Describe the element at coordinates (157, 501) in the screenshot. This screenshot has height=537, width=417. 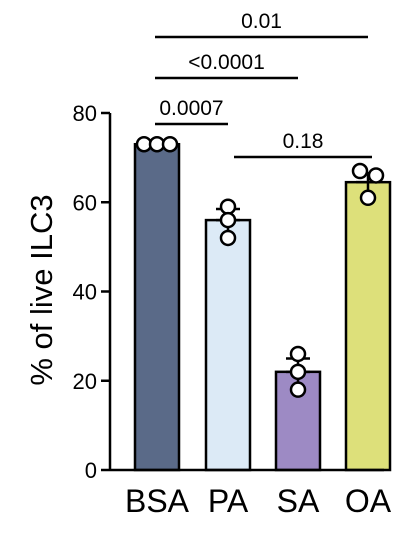
I see `x-tick-label: BSA` at that location.